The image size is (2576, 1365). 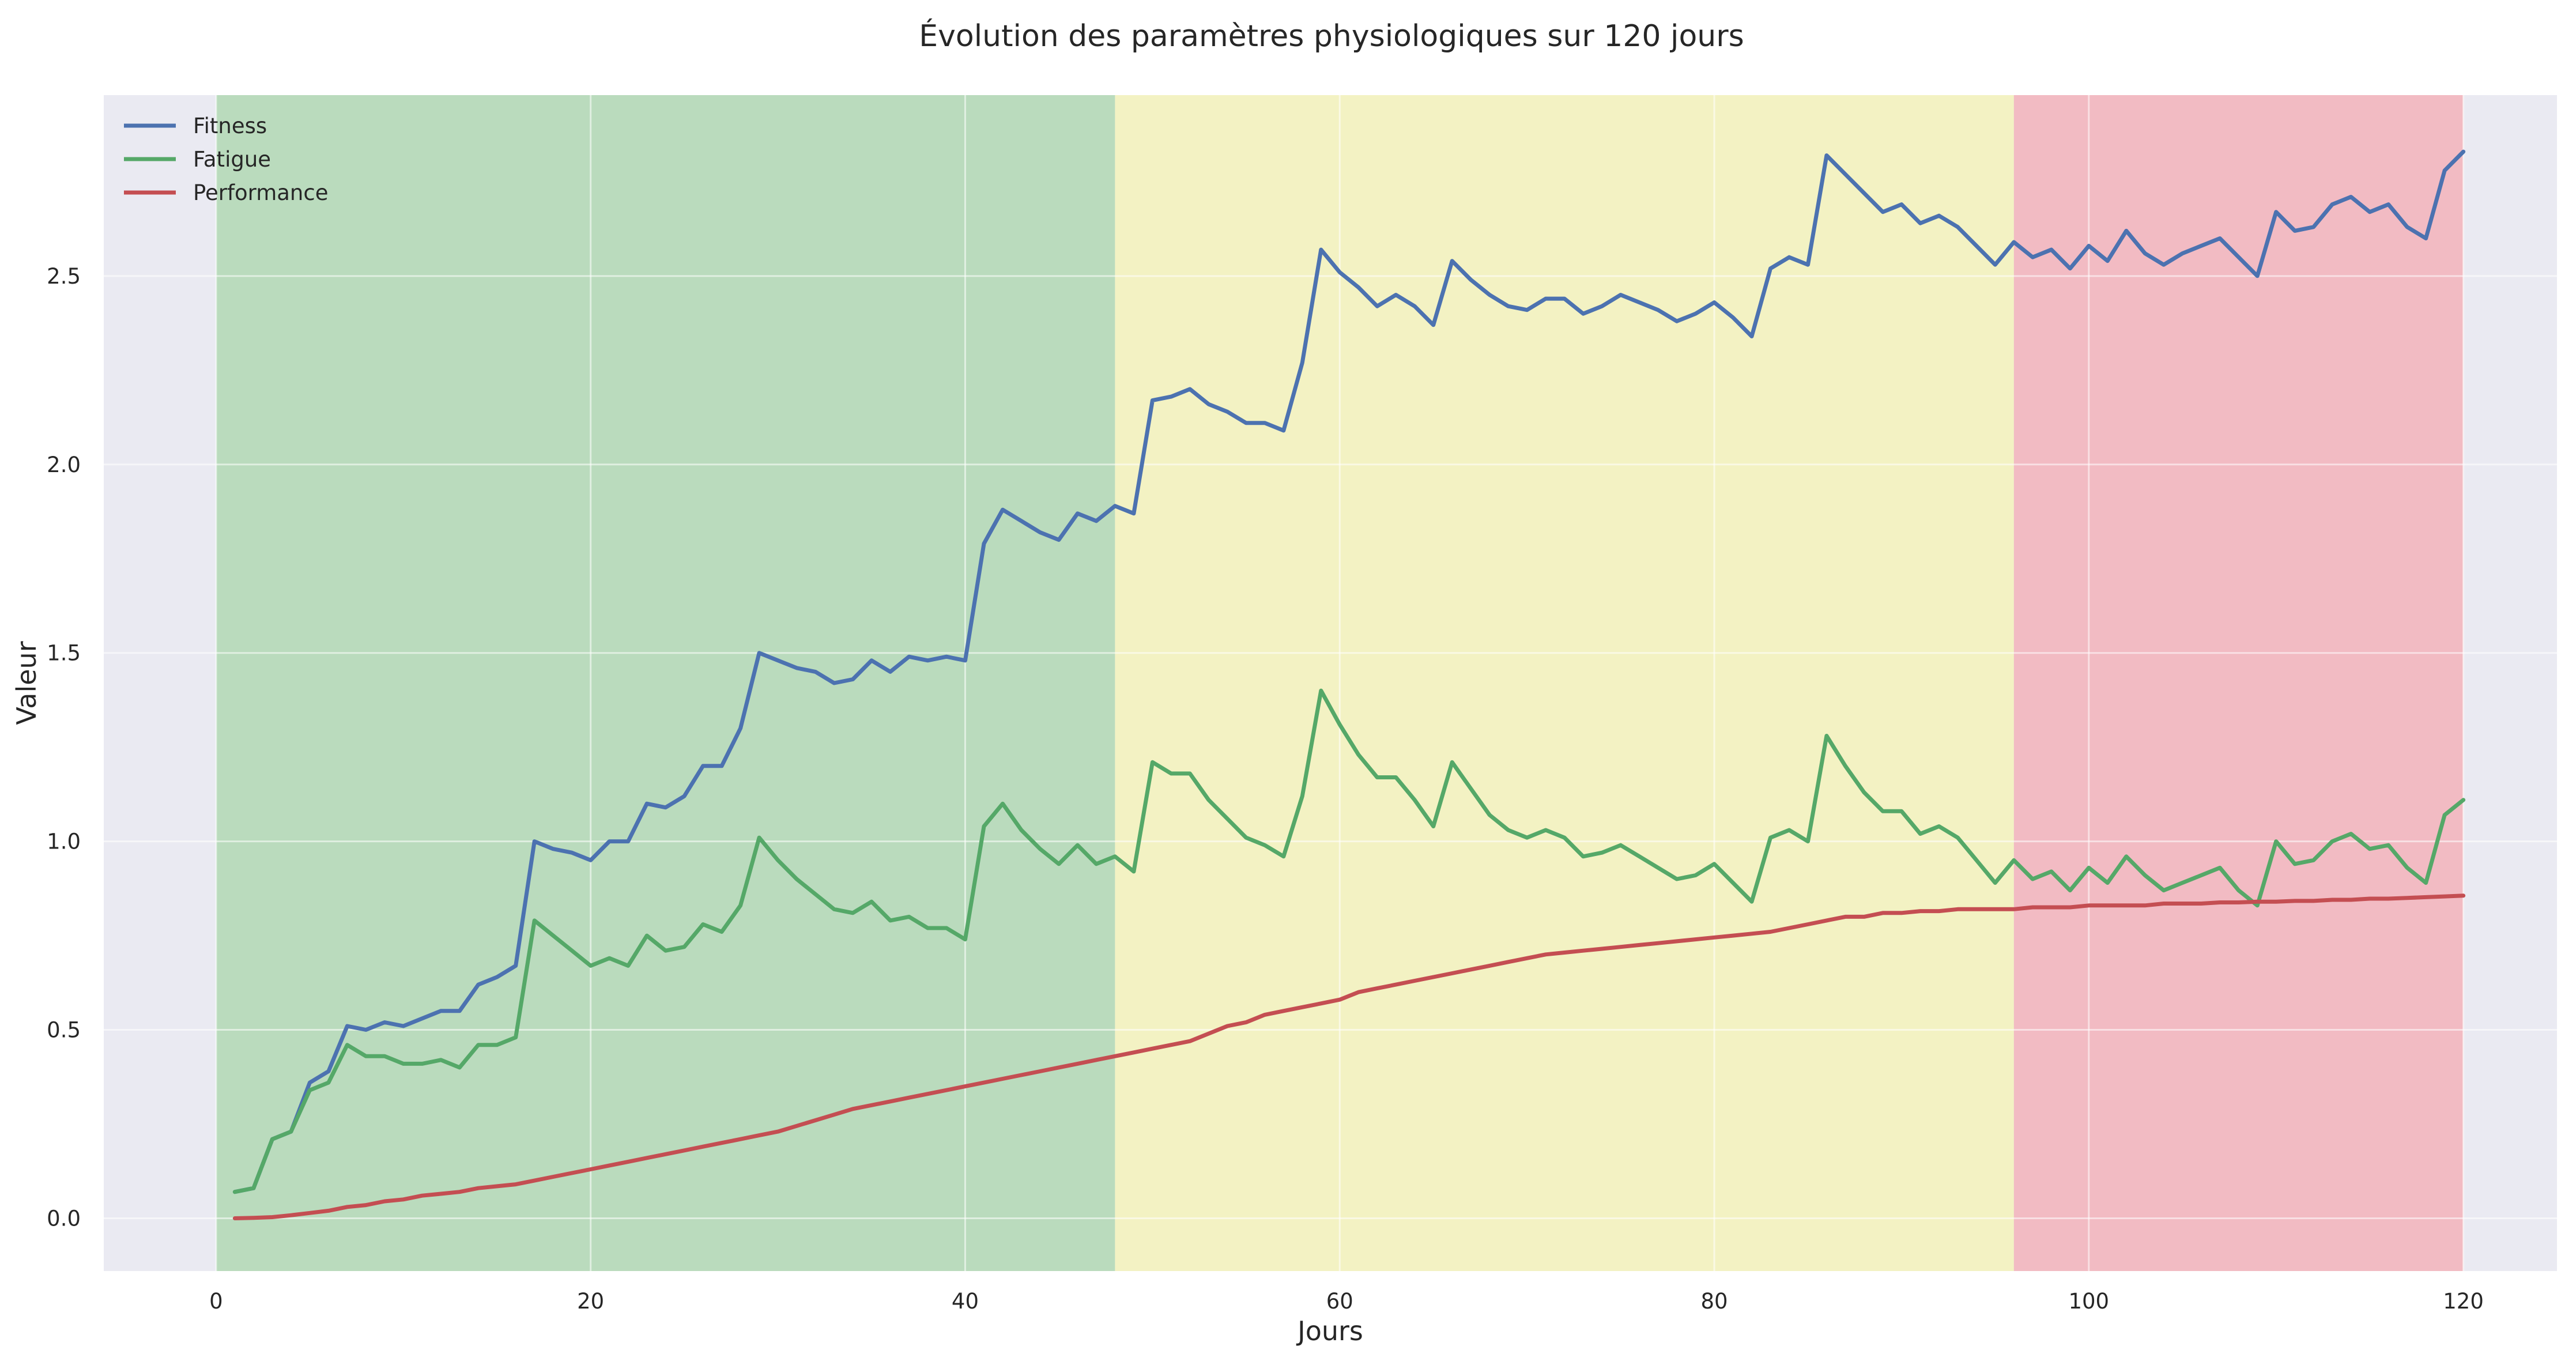 I want to click on legend-label-performance: Performance, so click(x=260, y=193).